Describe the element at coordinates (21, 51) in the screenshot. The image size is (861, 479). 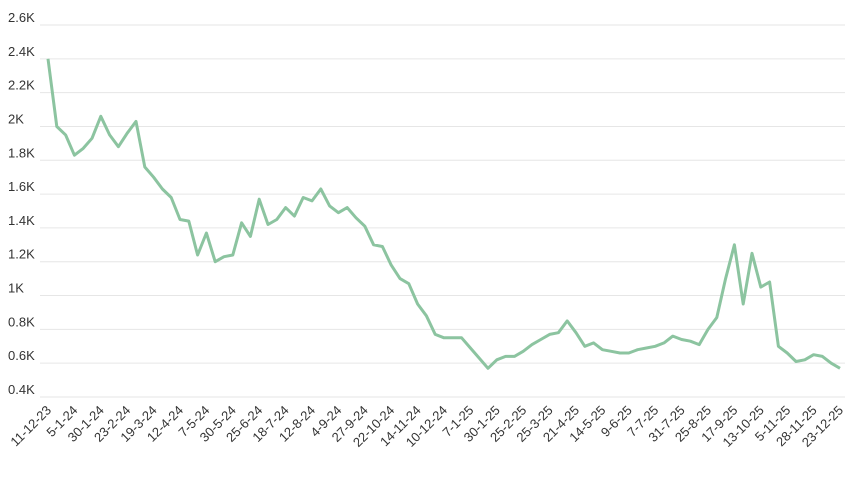
I see `y-tick-label: 2.4K` at that location.